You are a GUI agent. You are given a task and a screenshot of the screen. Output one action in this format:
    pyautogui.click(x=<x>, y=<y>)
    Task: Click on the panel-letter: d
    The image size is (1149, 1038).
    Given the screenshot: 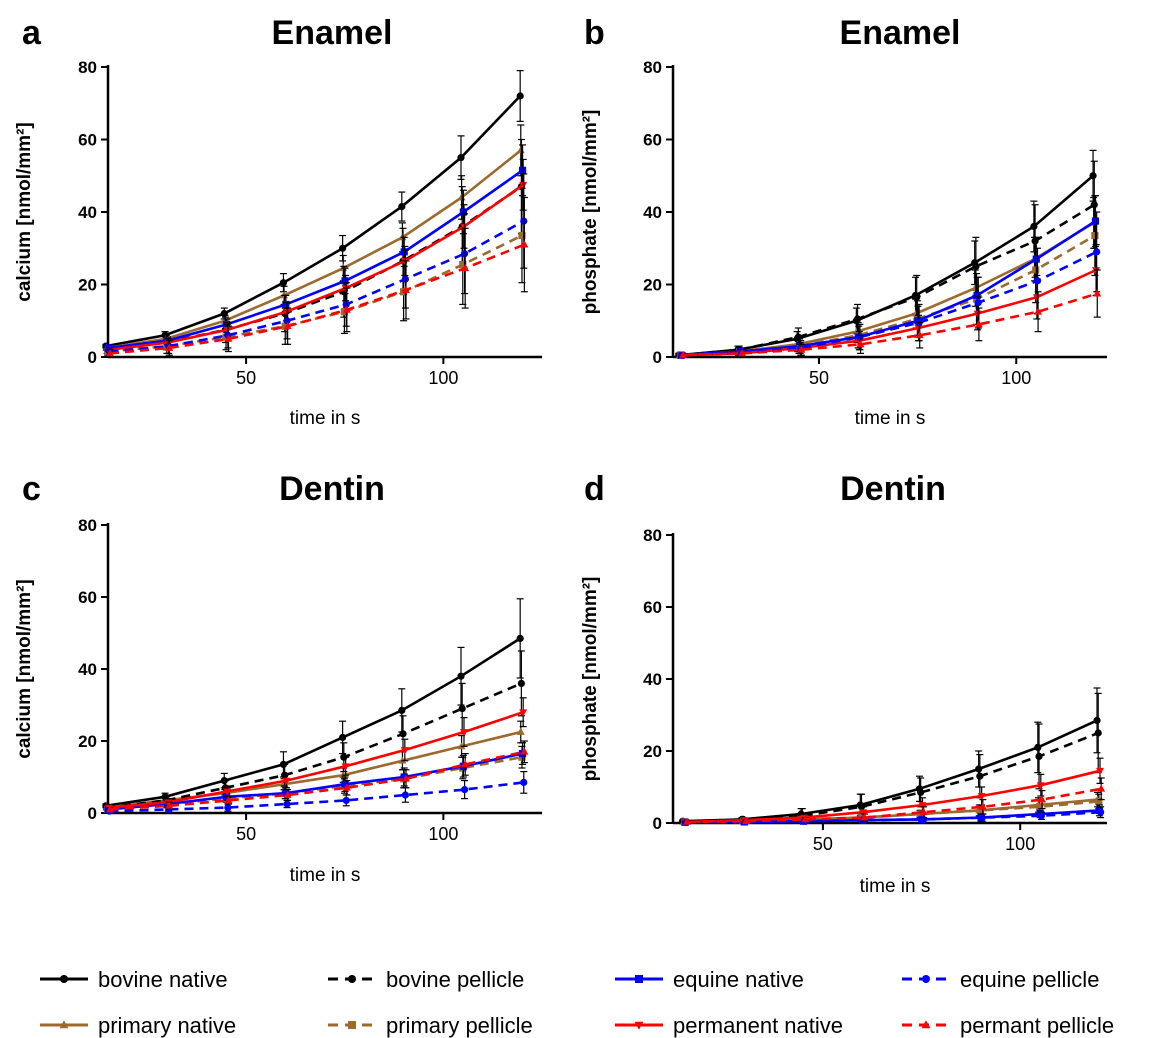 What is the action you would take?
    pyautogui.click(x=594, y=489)
    